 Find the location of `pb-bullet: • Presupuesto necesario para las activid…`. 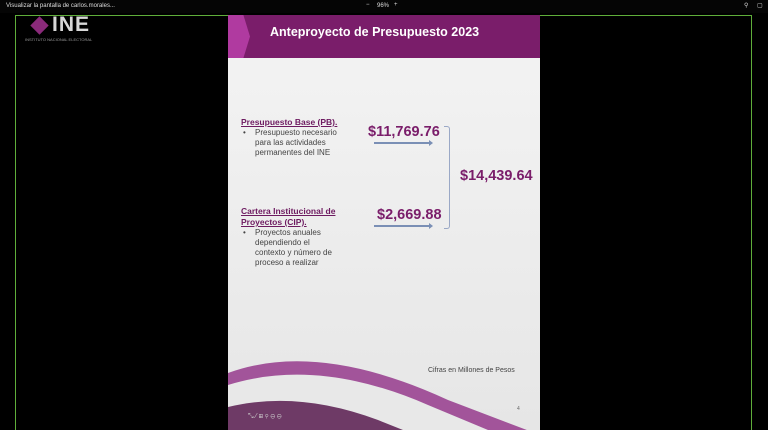

pb-bullet: • Presupuesto necesario para las activid… is located at coordinates (290, 142).